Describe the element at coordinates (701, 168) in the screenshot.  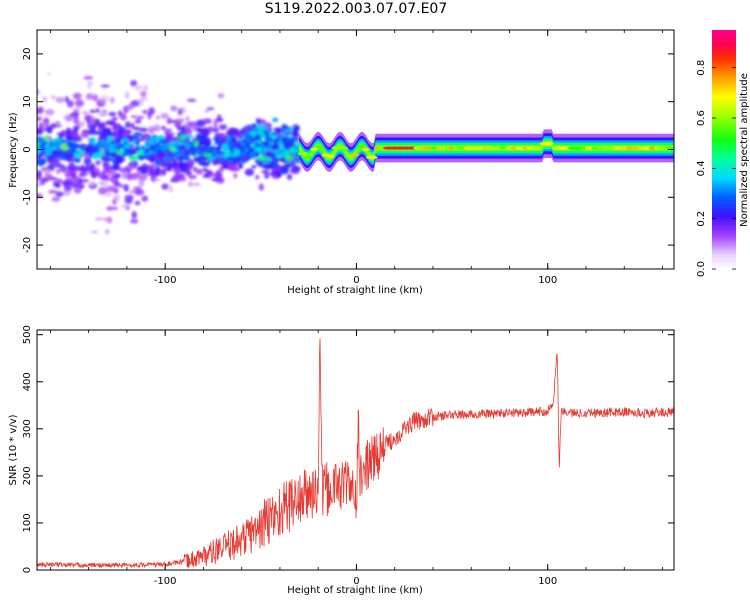
I see `colorbar-tick-label: 0.4` at that location.